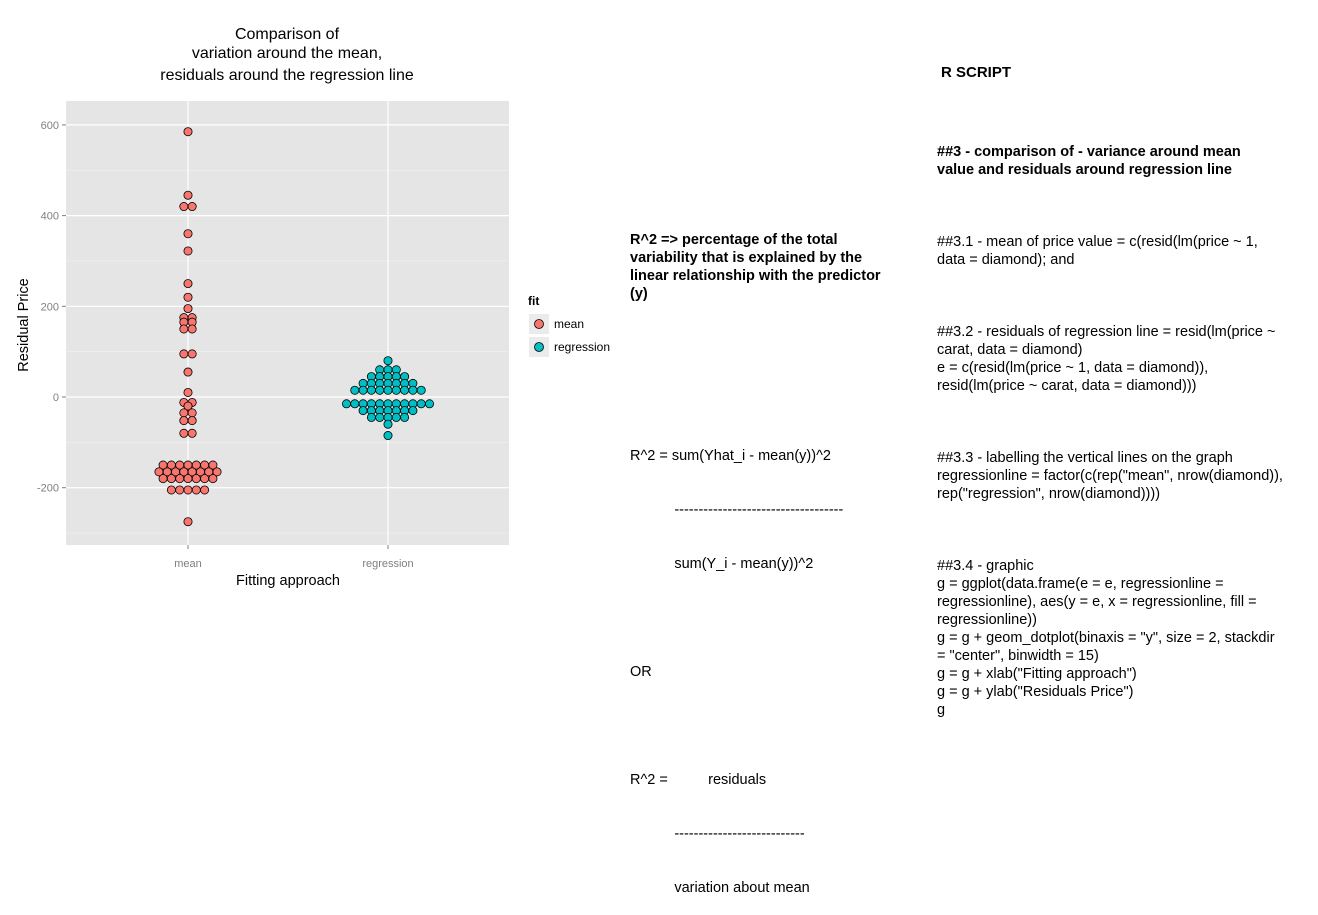 This screenshot has width=1318, height=915. I want to click on legend-title: fit, so click(533, 301).